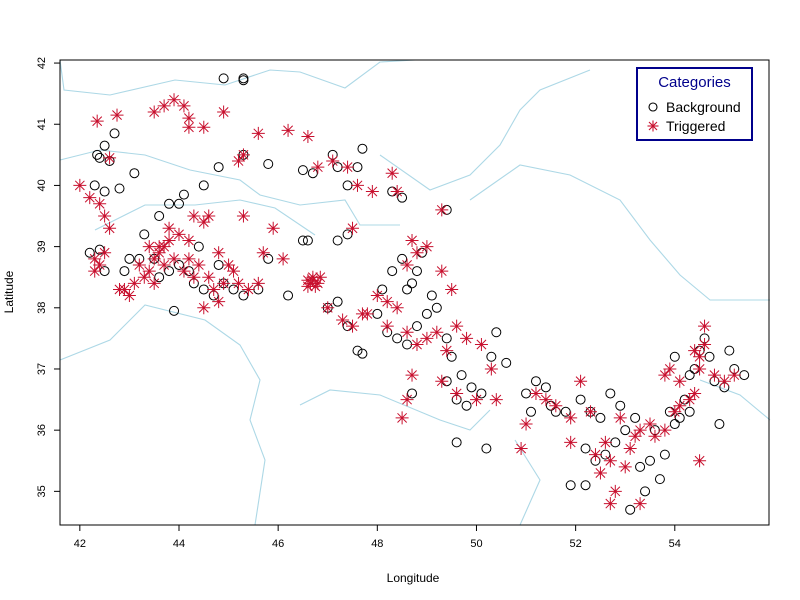 The height and width of the screenshot is (600, 800). I want to click on legend: Categories Background Triggered, so click(694, 104).